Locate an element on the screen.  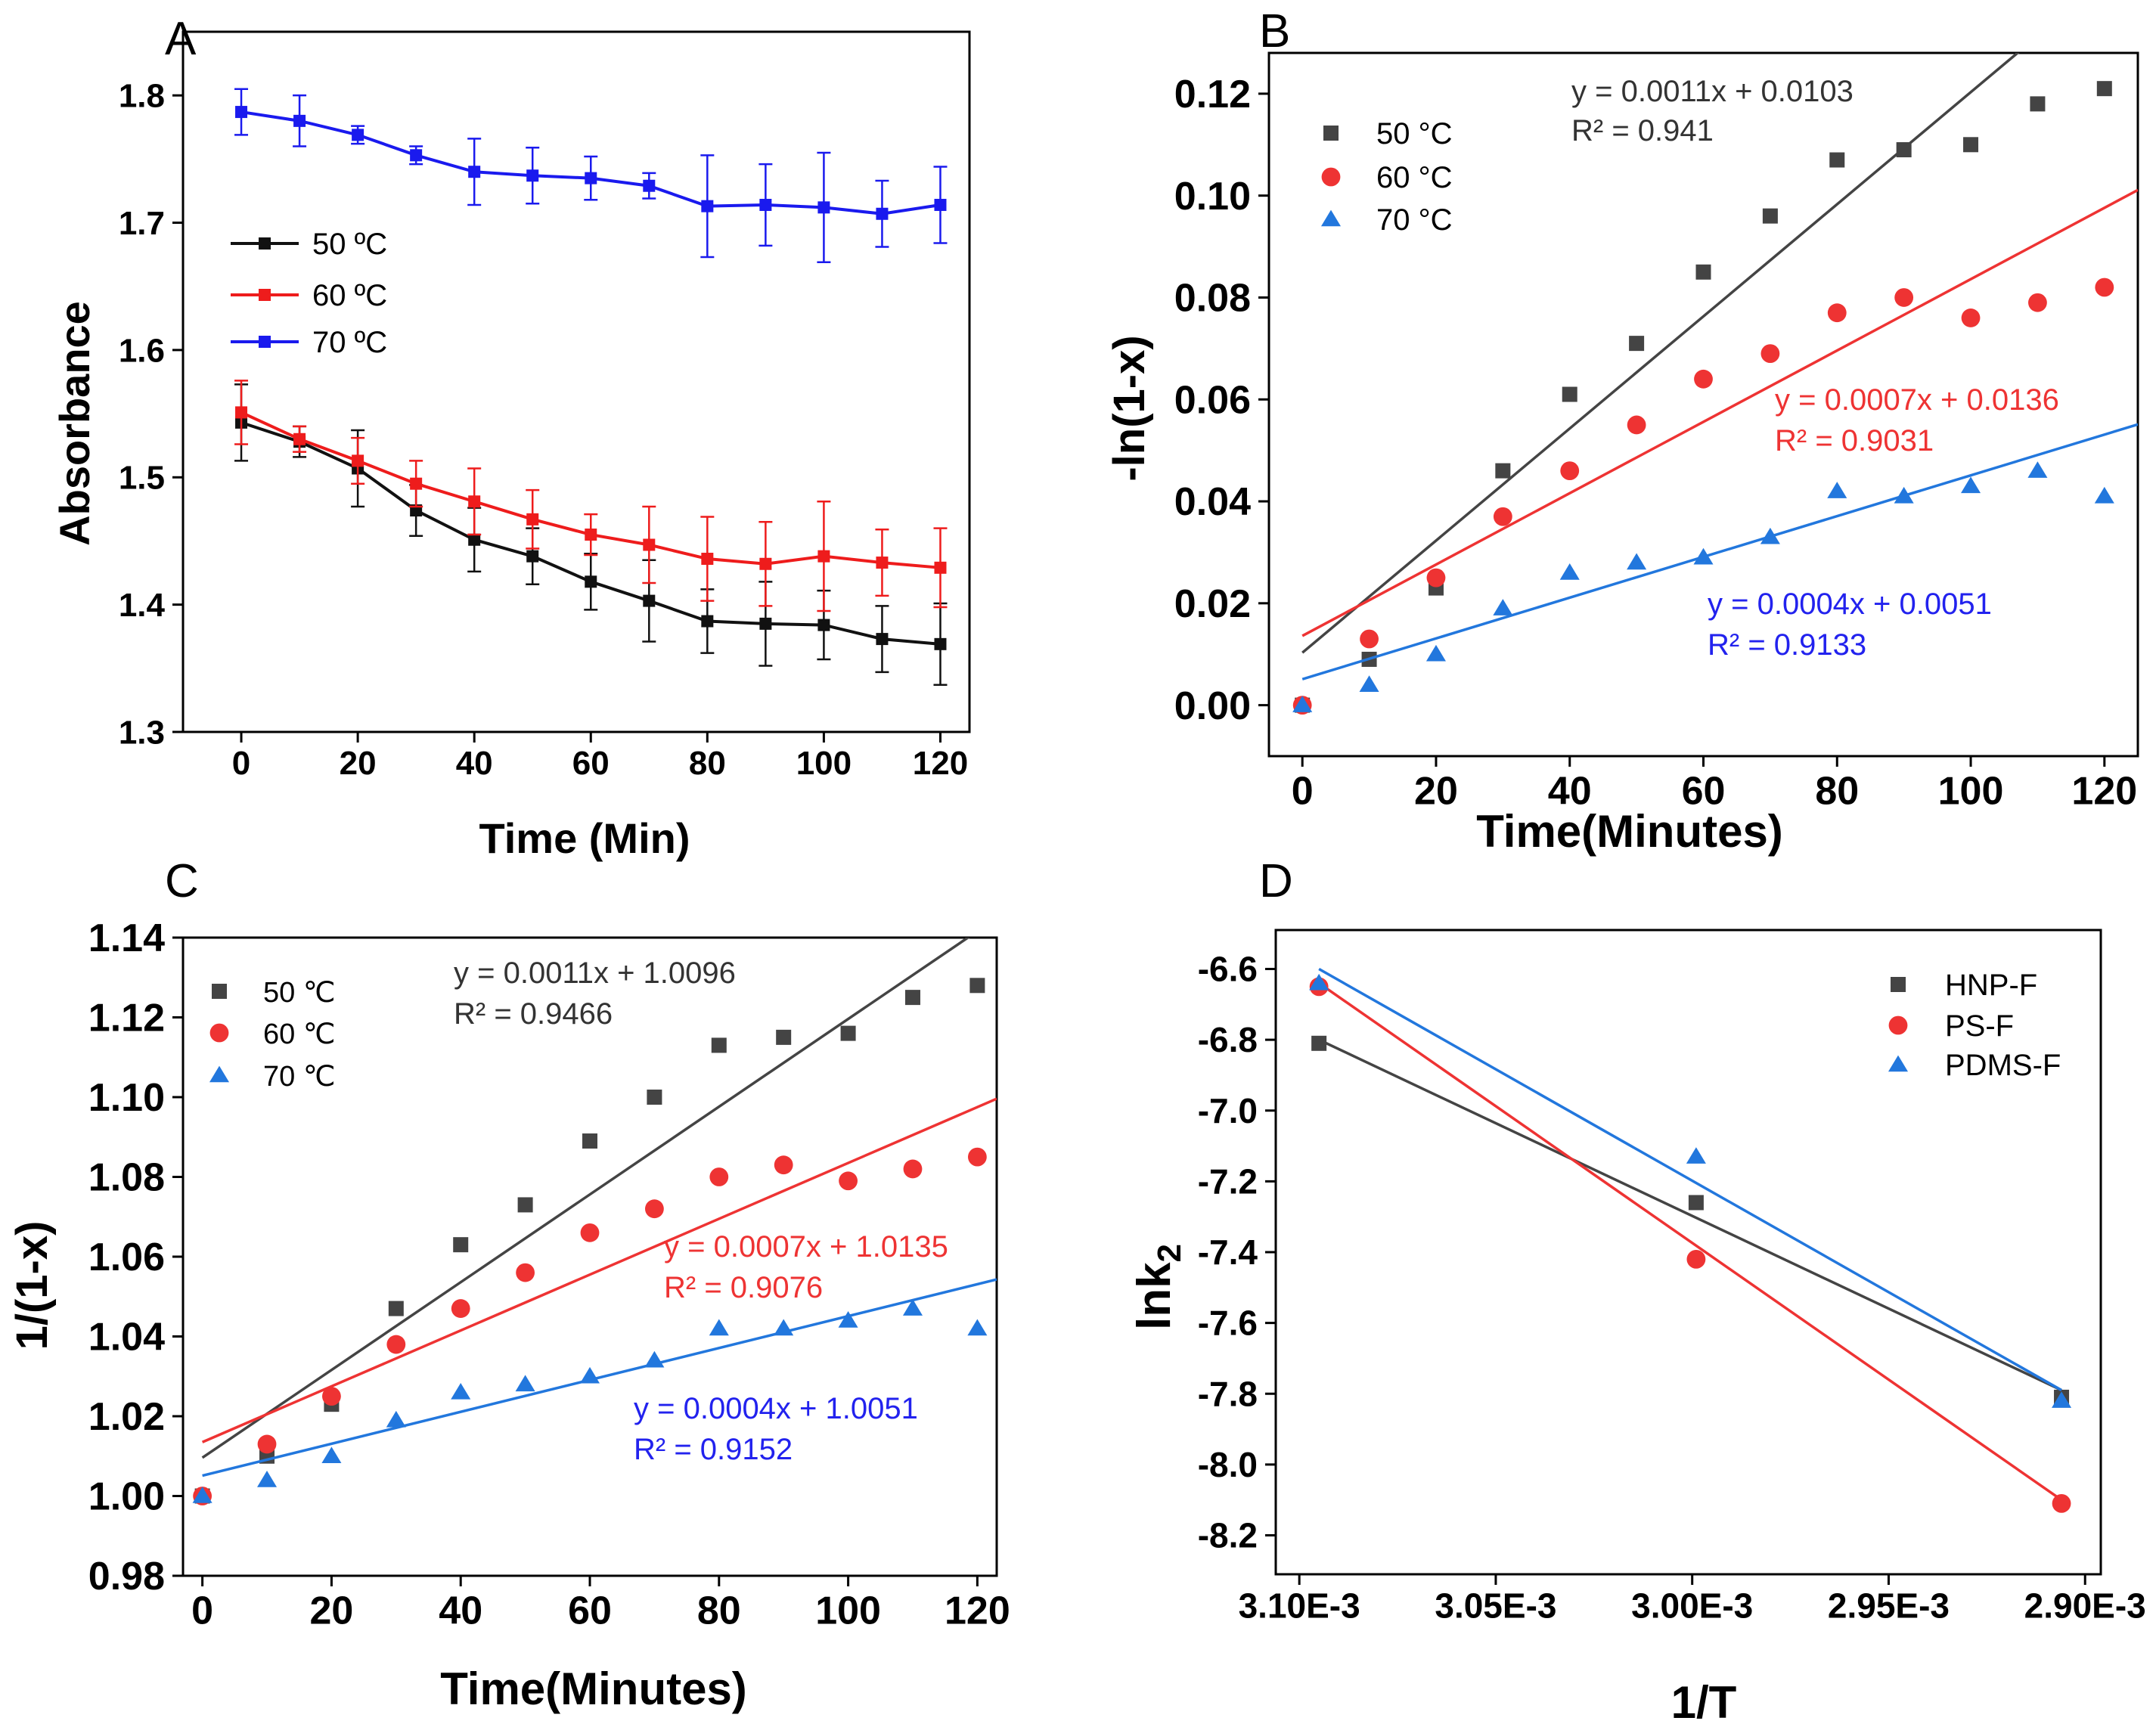
chart-c-xtick-label: 40 is located at coordinates (460, 1610).